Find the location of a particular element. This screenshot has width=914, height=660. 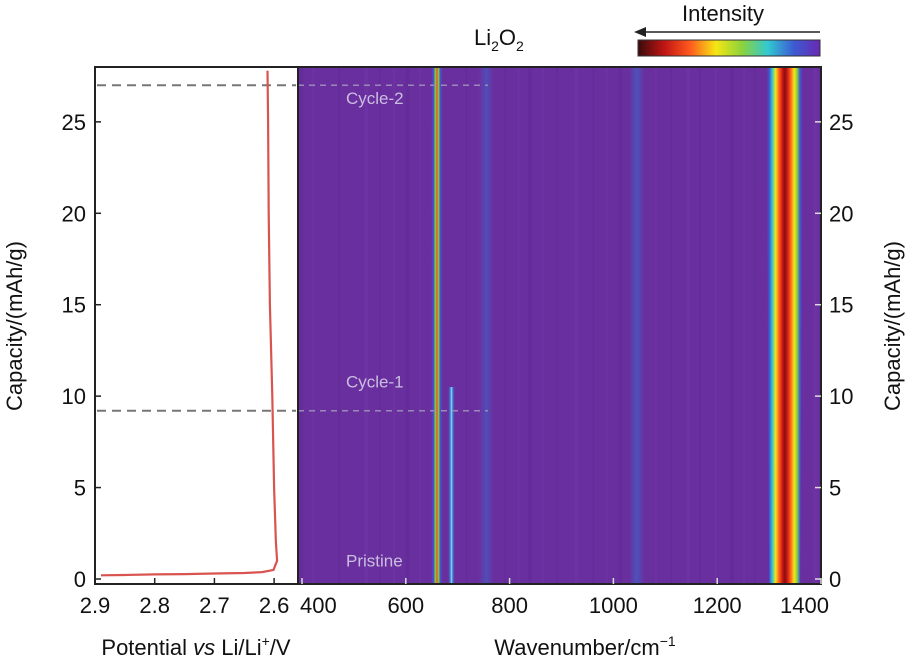

right-x-tick-label: 800 is located at coordinates (509, 605).